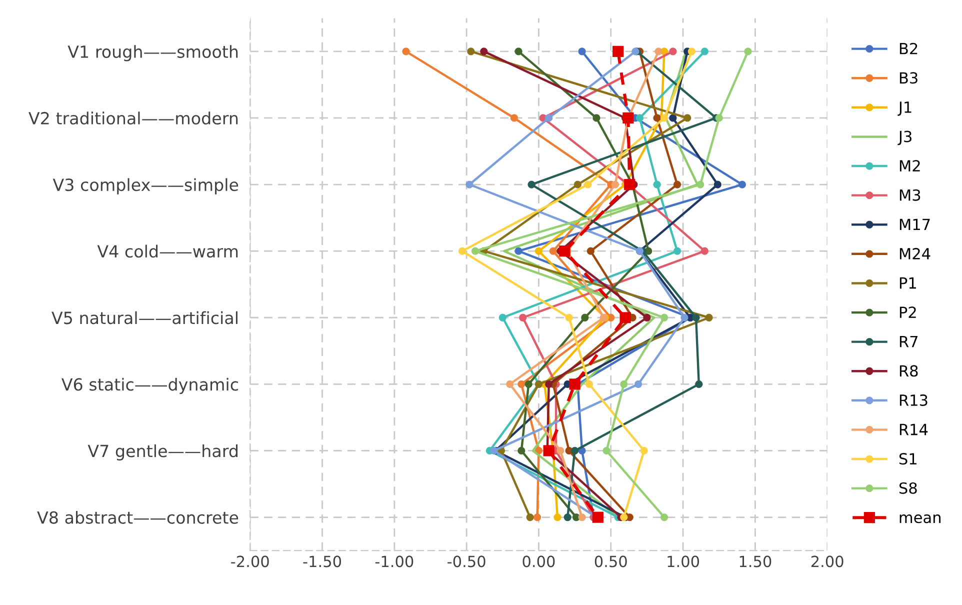  I want to click on legend-label: M3, so click(910, 195).